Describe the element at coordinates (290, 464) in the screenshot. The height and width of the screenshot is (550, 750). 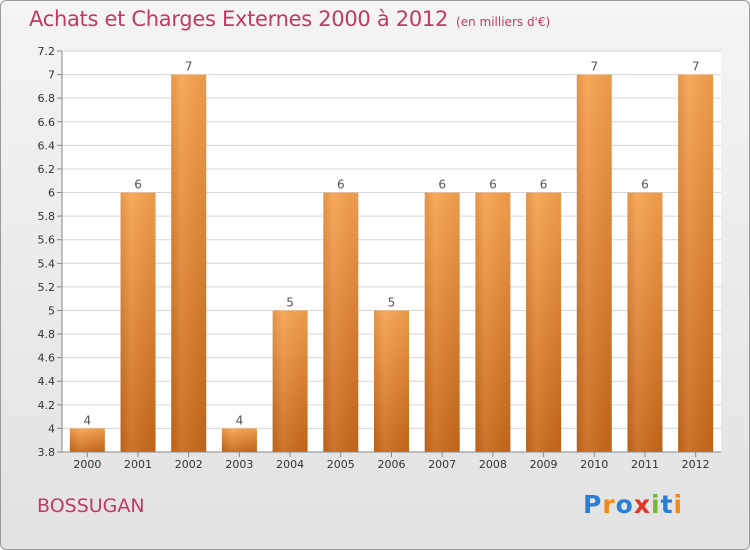
I see `x-tick-label: 2004` at that location.